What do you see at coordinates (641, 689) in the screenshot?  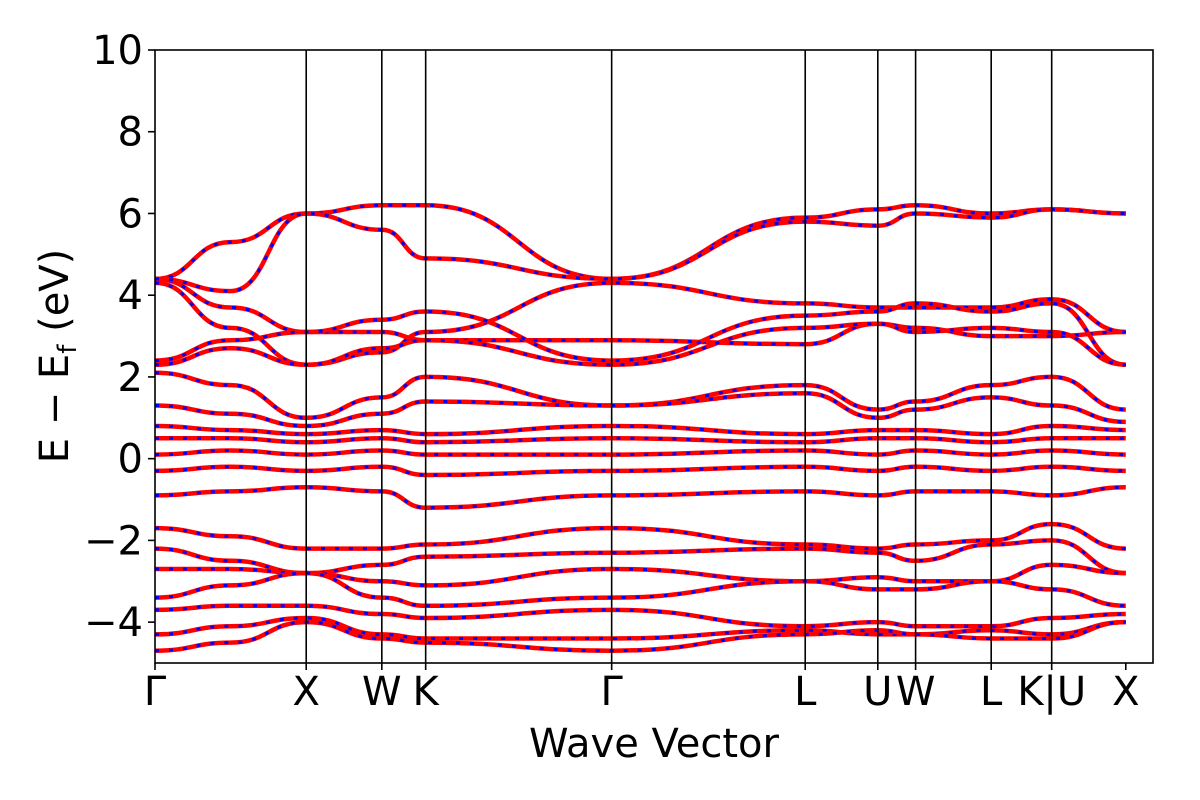 I see `x-axis: Γ X W K Γ L U W L K|U X` at bounding box center [641, 689].